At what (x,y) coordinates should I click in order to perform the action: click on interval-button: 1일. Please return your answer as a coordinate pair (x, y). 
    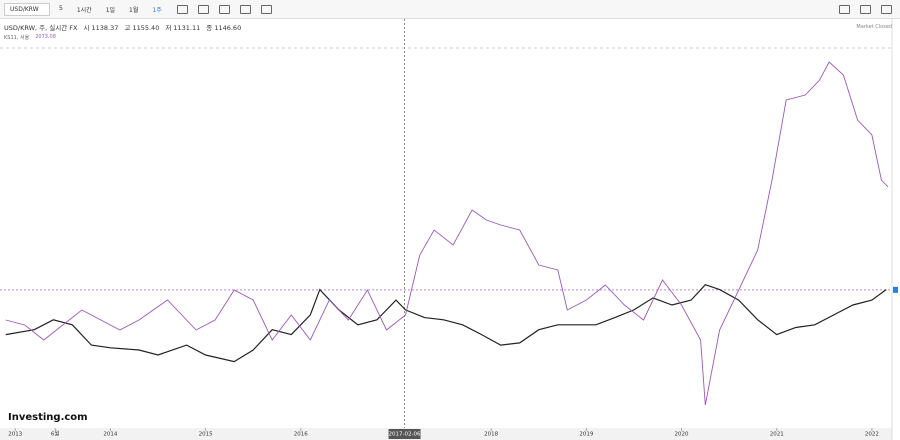
    Looking at the image, I should click on (110, 10).